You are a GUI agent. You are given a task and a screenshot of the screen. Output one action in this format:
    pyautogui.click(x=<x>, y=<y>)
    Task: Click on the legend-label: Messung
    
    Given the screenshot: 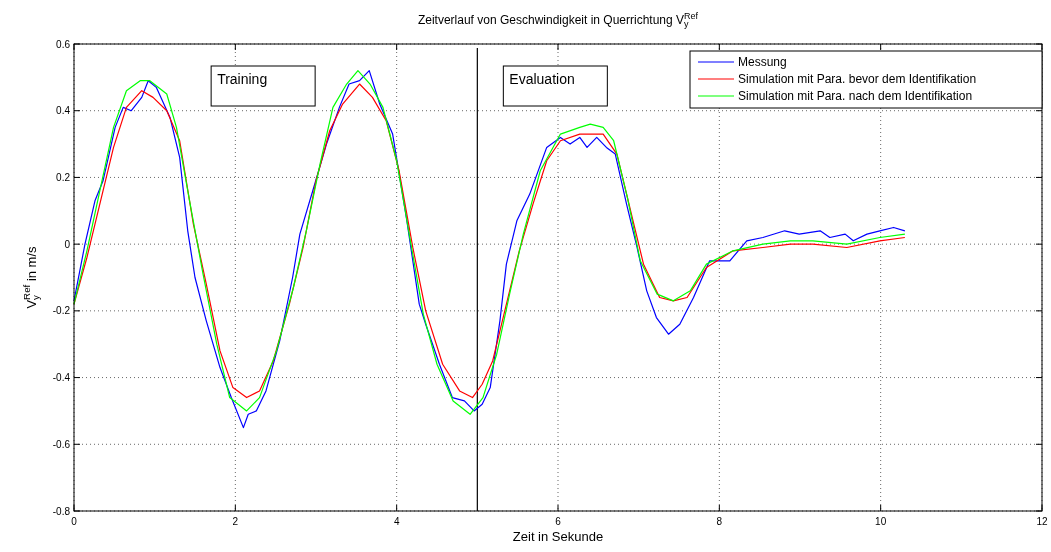 What is the action you would take?
    pyautogui.click(x=762, y=62)
    